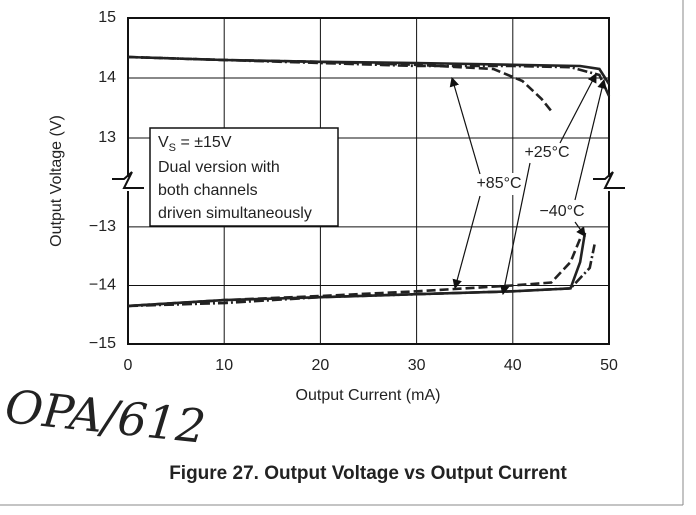  Describe the element at coordinates (219, 167) in the screenshot. I see `note-text: Dual version with` at that location.